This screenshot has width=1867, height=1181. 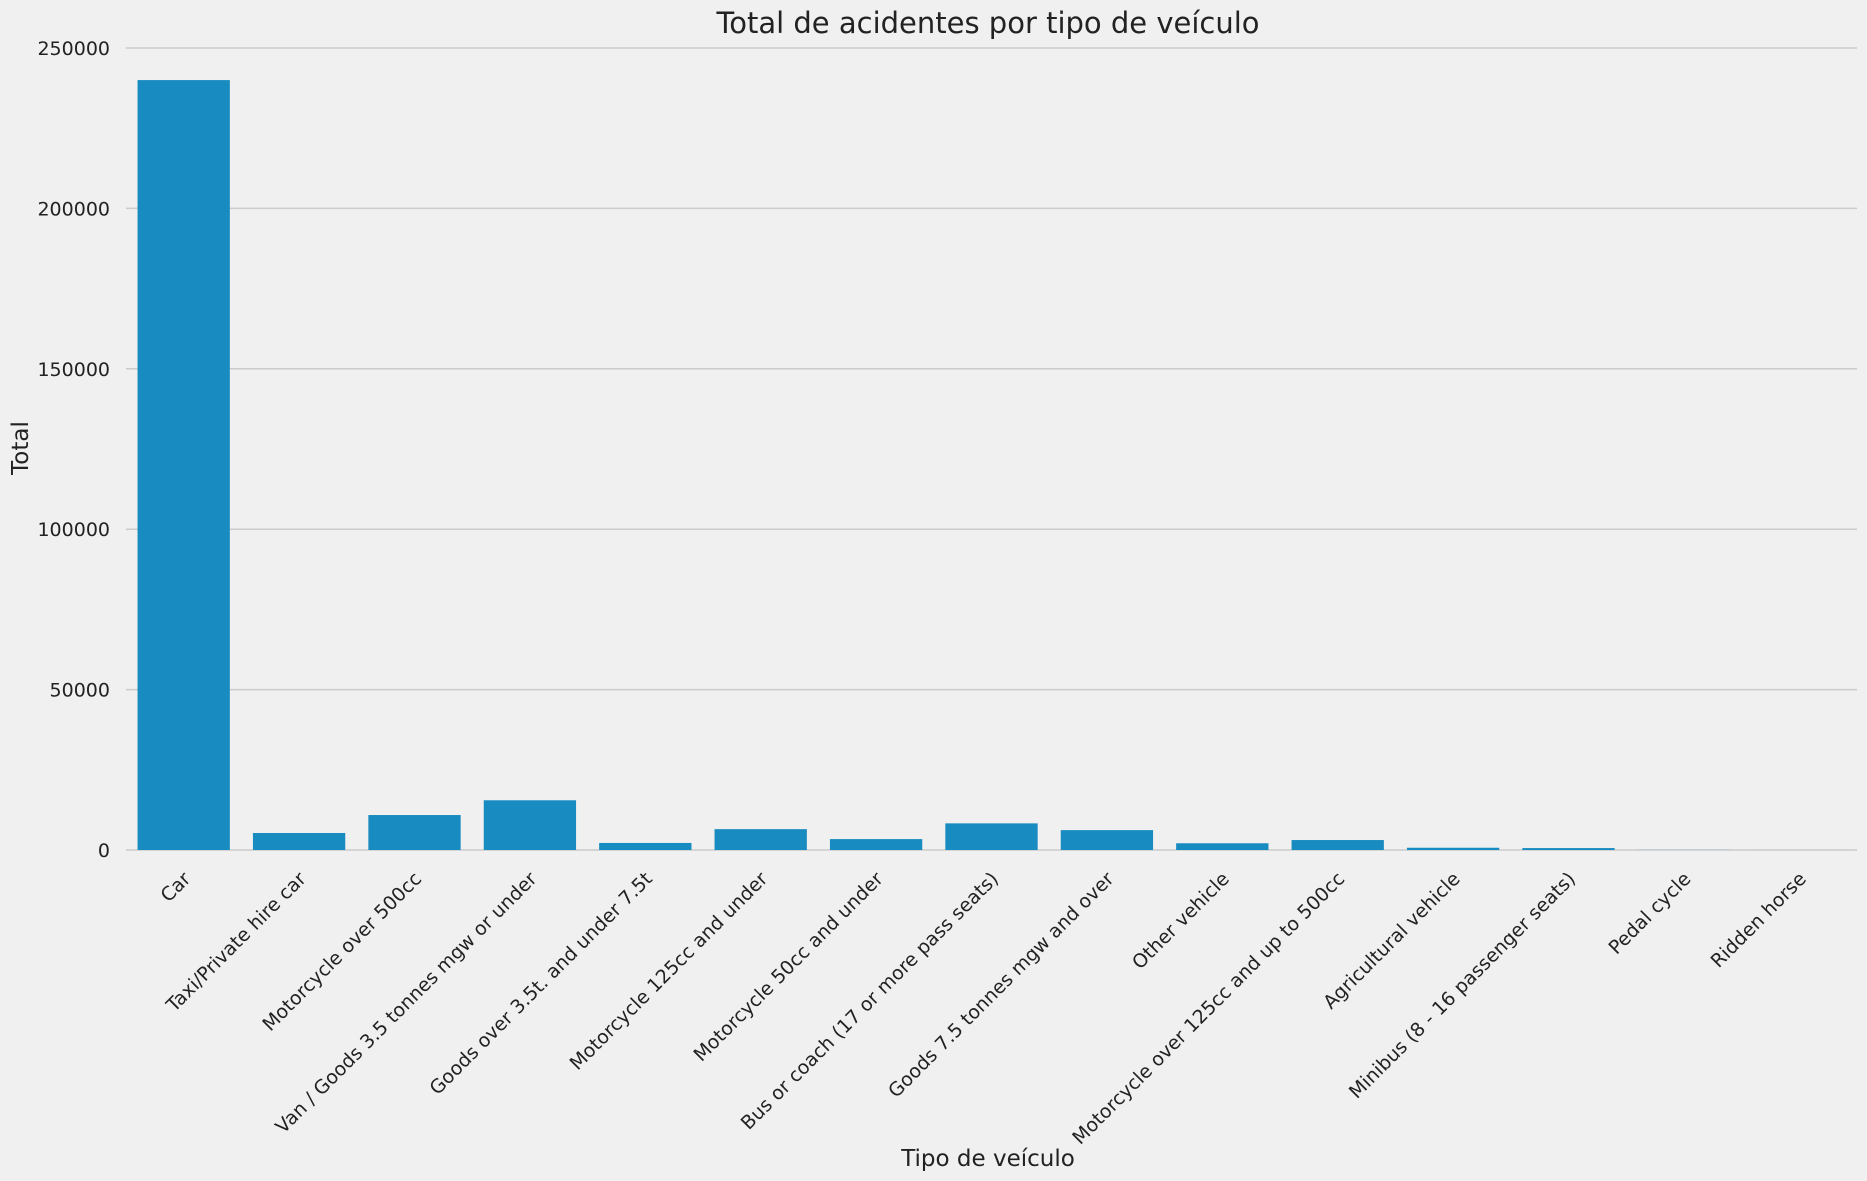 I want to click on x-tick-label: Bus or coach (17 or more pass seats), so click(x=870, y=1001).